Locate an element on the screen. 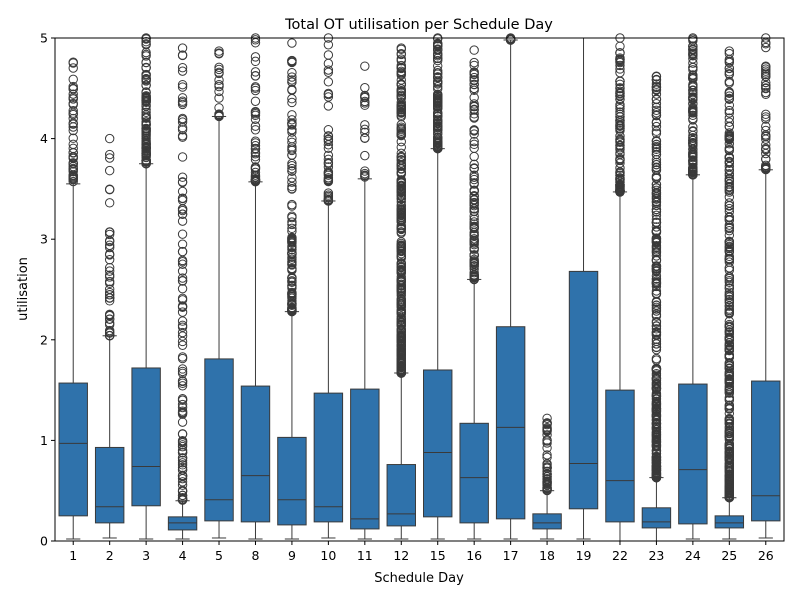 The height and width of the screenshot is (600, 800). x-axis: 1 2 3 4 5 8 9 10 11 12 15 16 17 18 19 22 23 24 25 26 is located at coordinates (421, 552).